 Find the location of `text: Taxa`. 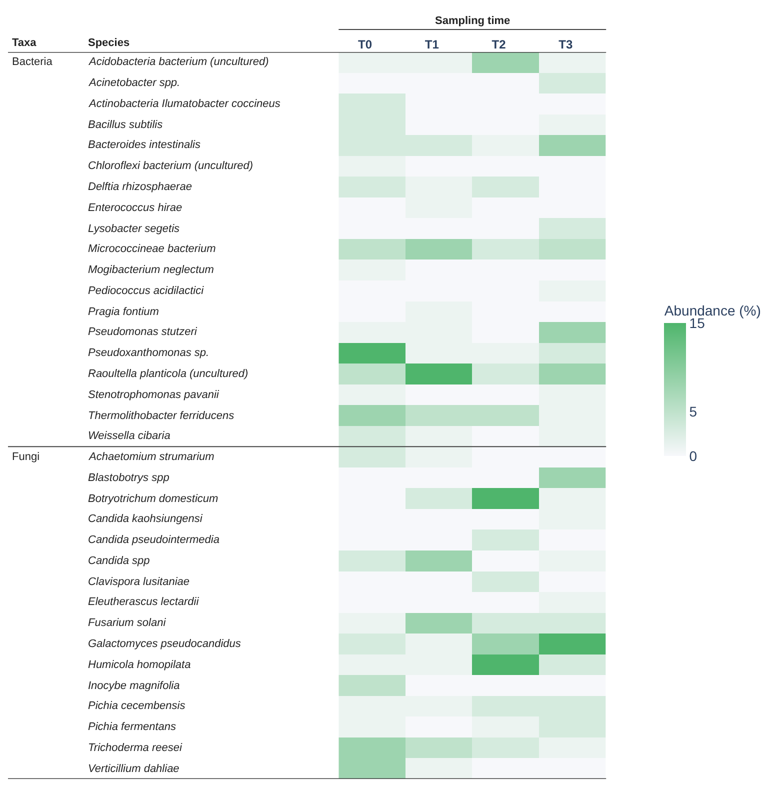

text: Taxa is located at coordinates (25, 43).